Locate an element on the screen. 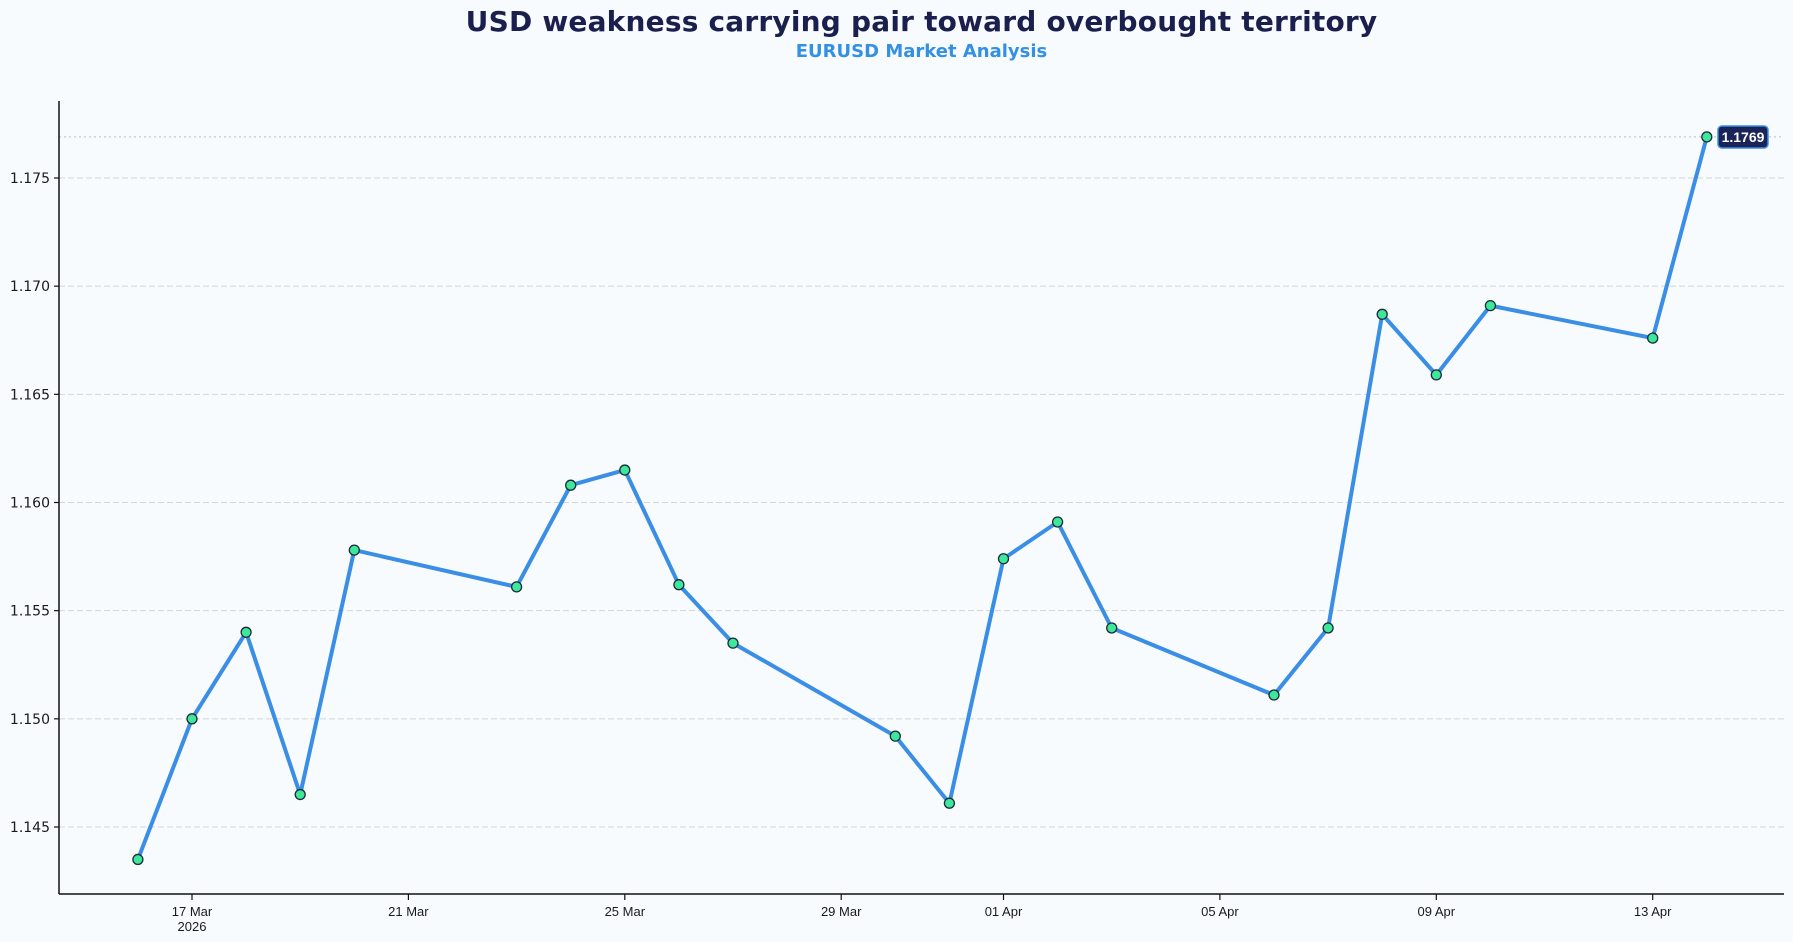  x-tick-year-label: 2026 is located at coordinates (192, 926).